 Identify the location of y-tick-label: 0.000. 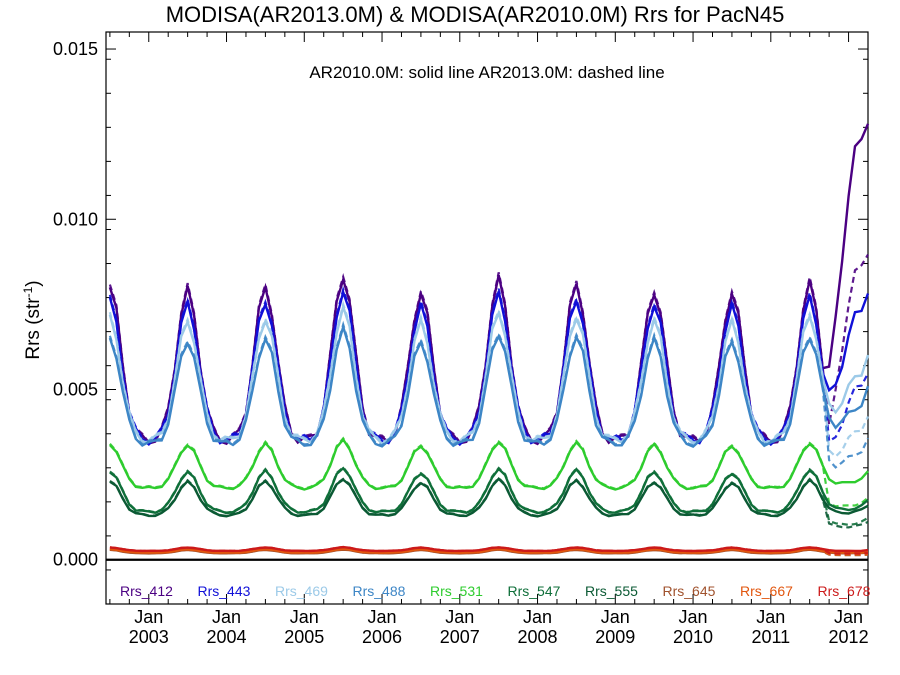
(75, 560).